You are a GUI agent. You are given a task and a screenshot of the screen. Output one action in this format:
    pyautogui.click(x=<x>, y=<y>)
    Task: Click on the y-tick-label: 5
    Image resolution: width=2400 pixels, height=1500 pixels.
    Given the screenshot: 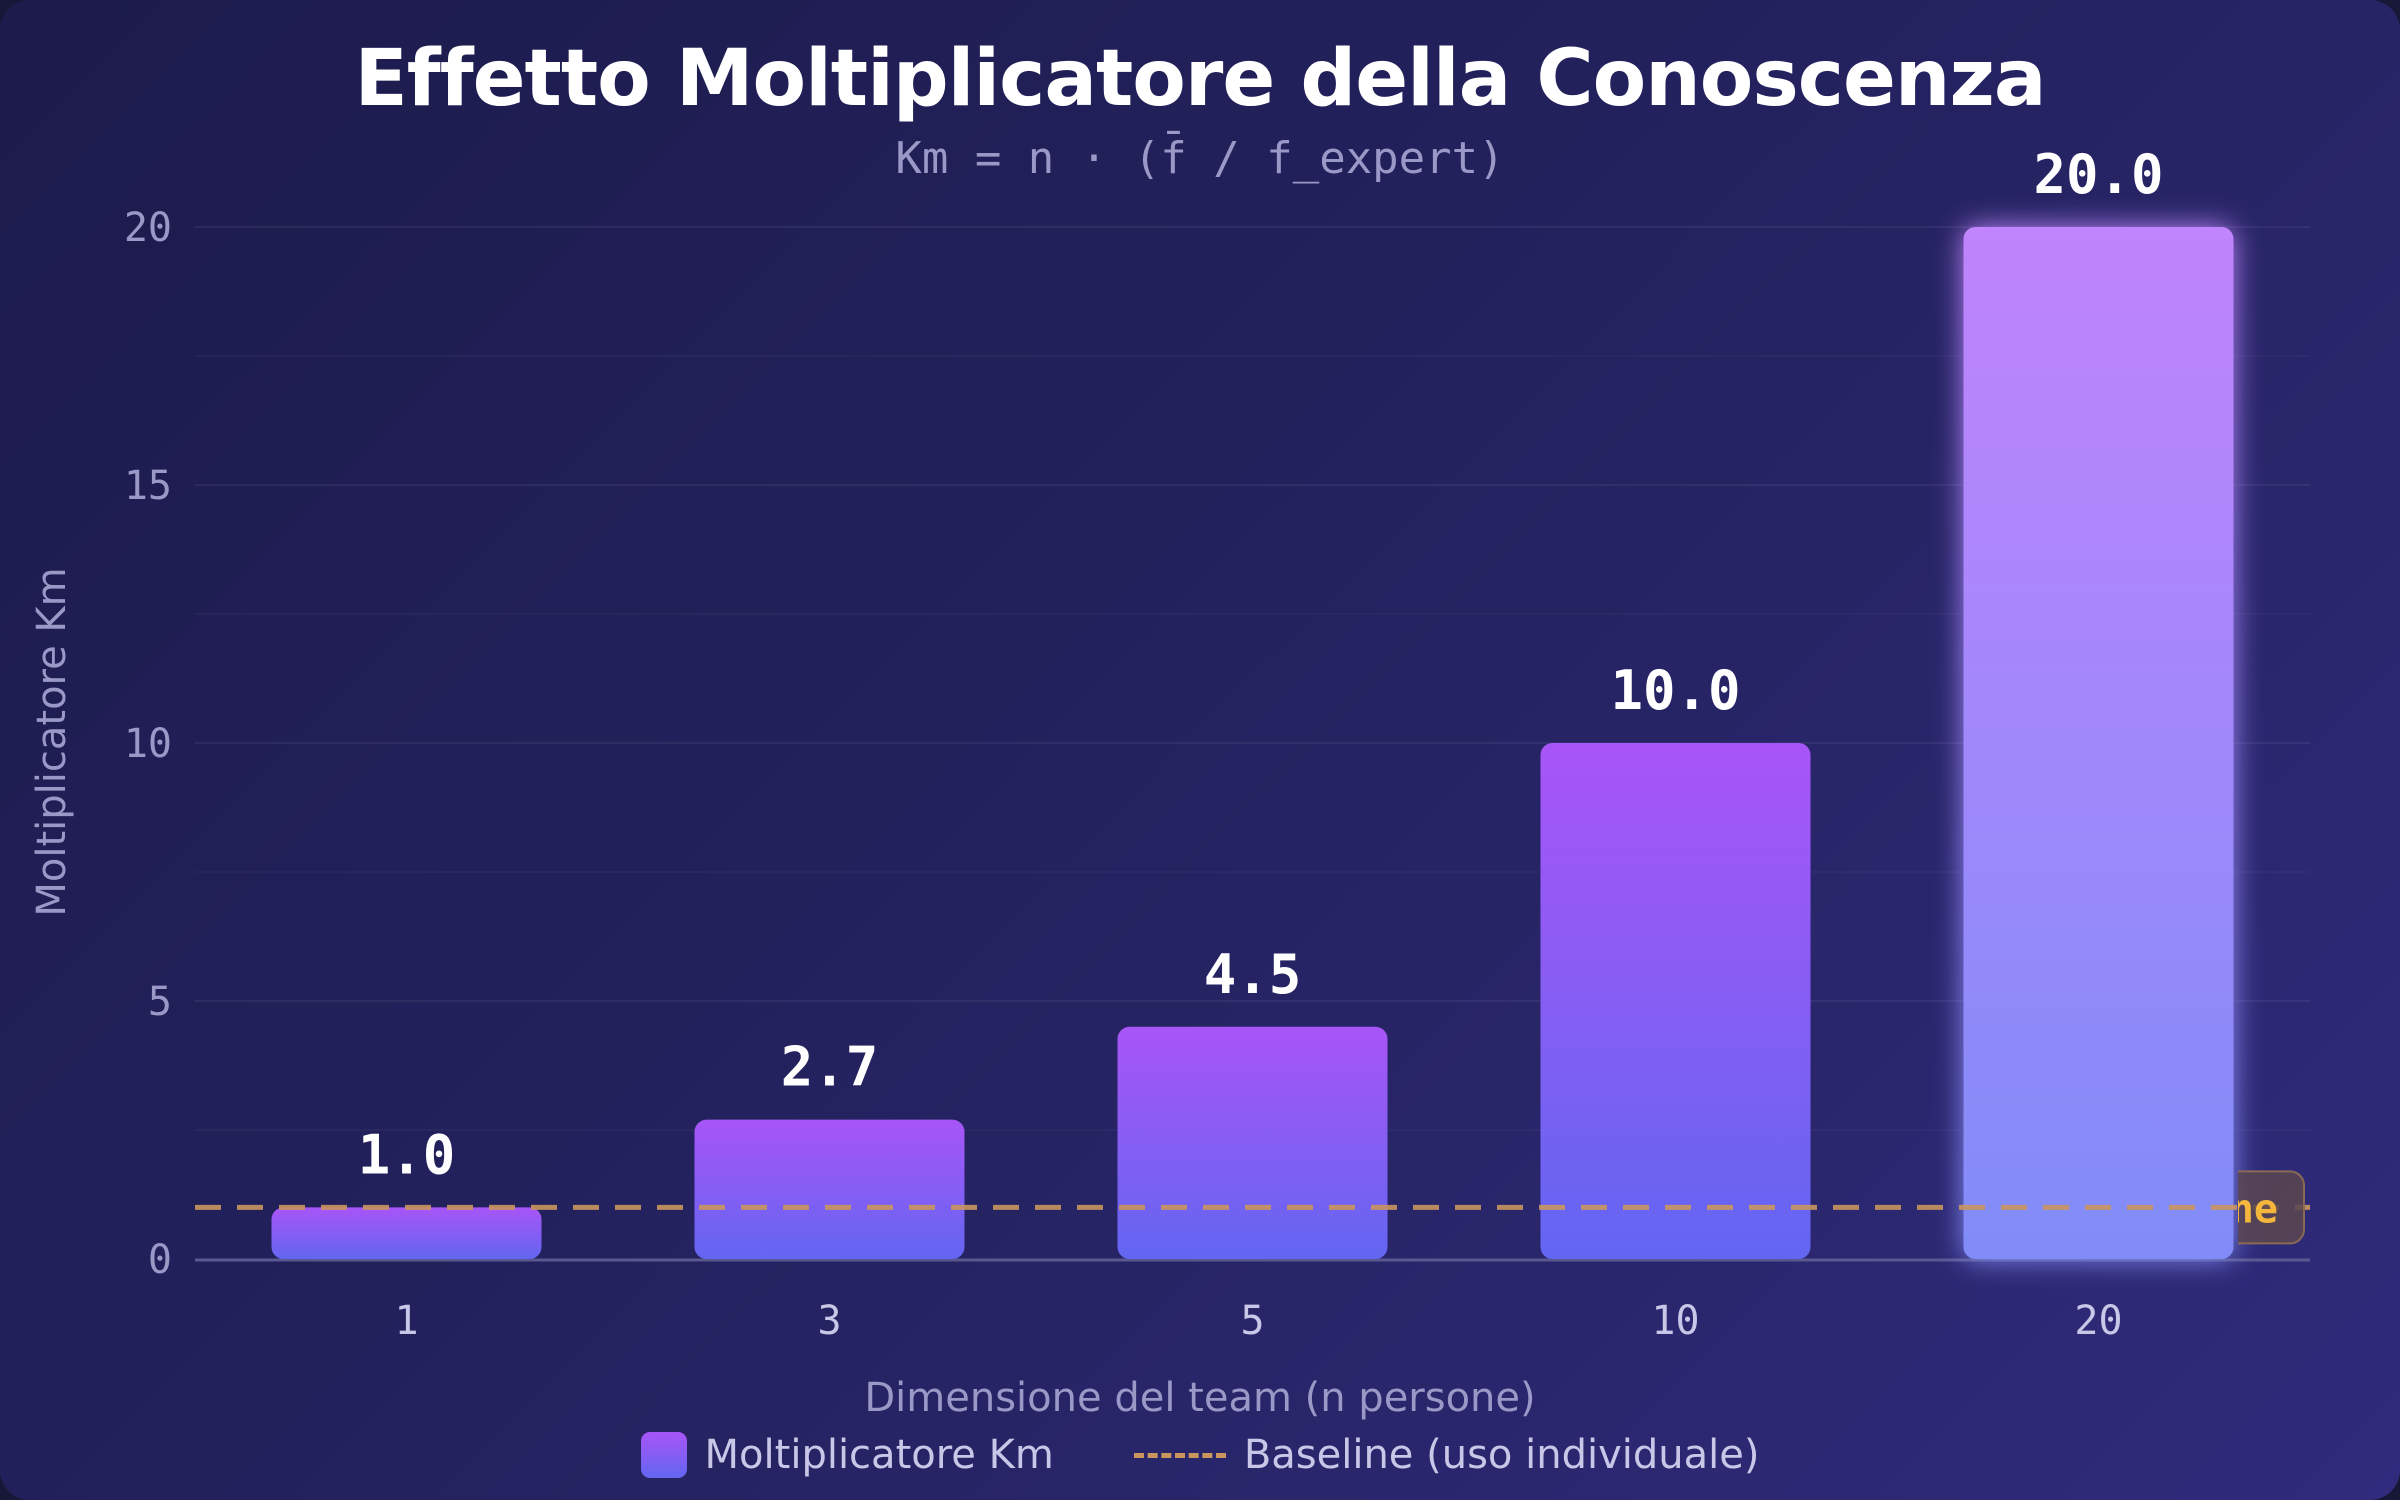 What is the action you would take?
    pyautogui.click(x=160, y=1002)
    